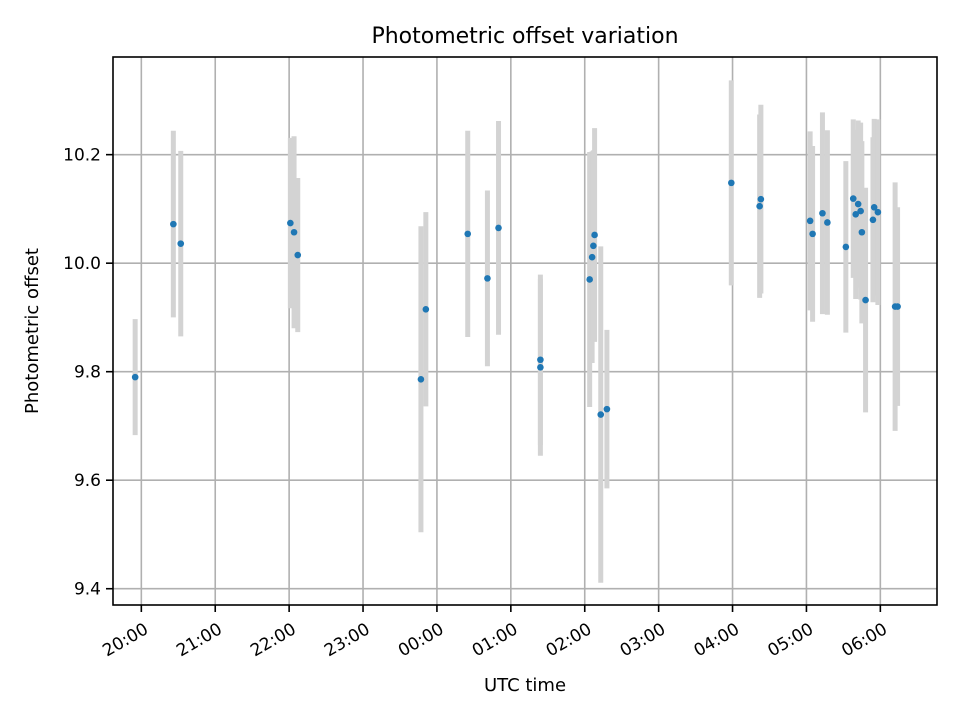 This screenshot has height=720, width=960. What do you see at coordinates (82, 156) in the screenshot?
I see `y-tick-label: 10.2` at bounding box center [82, 156].